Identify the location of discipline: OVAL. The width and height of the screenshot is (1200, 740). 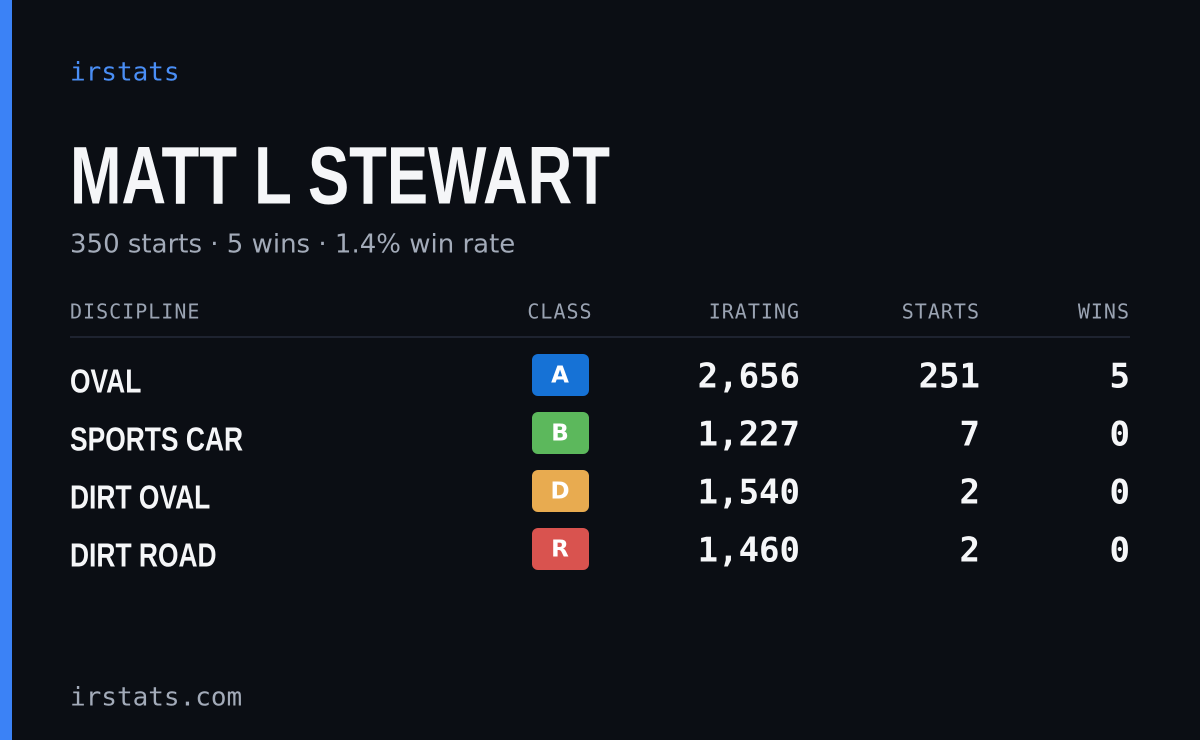
(105, 382).